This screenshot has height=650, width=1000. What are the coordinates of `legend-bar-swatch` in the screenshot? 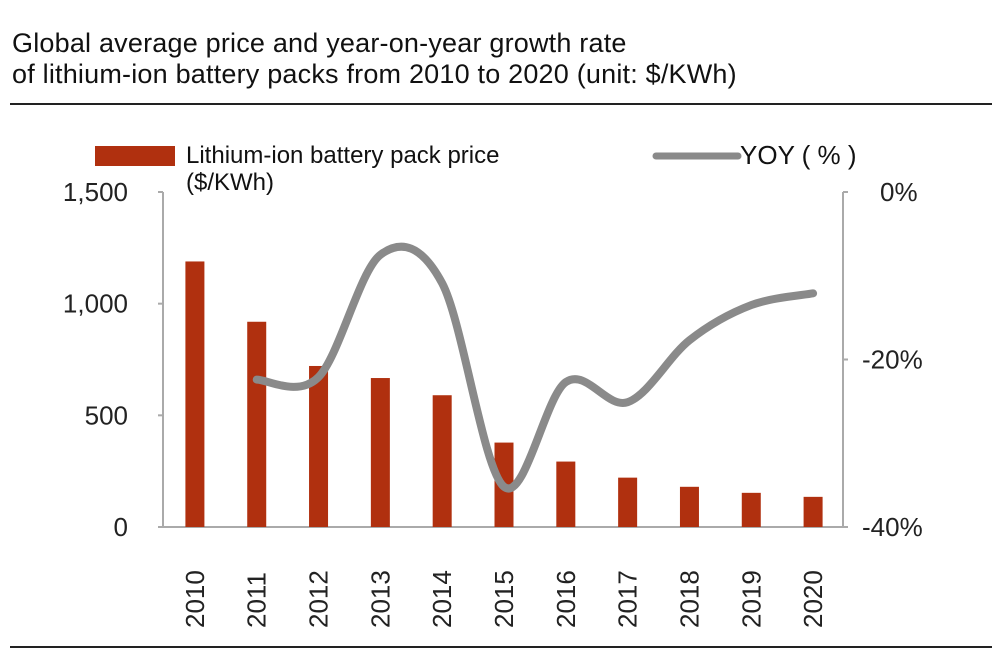 It's located at (135, 156).